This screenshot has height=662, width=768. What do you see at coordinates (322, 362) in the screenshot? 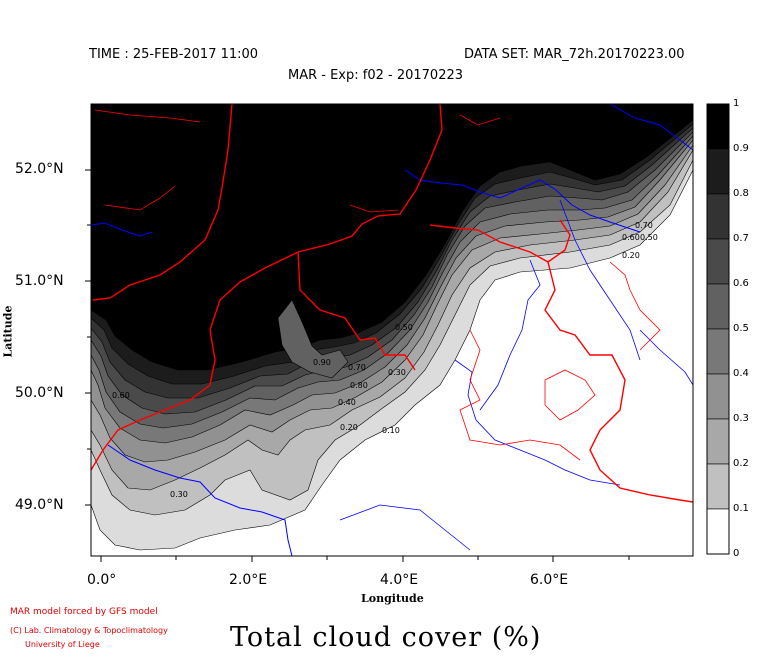
I see `contour-label: 0.90` at bounding box center [322, 362].